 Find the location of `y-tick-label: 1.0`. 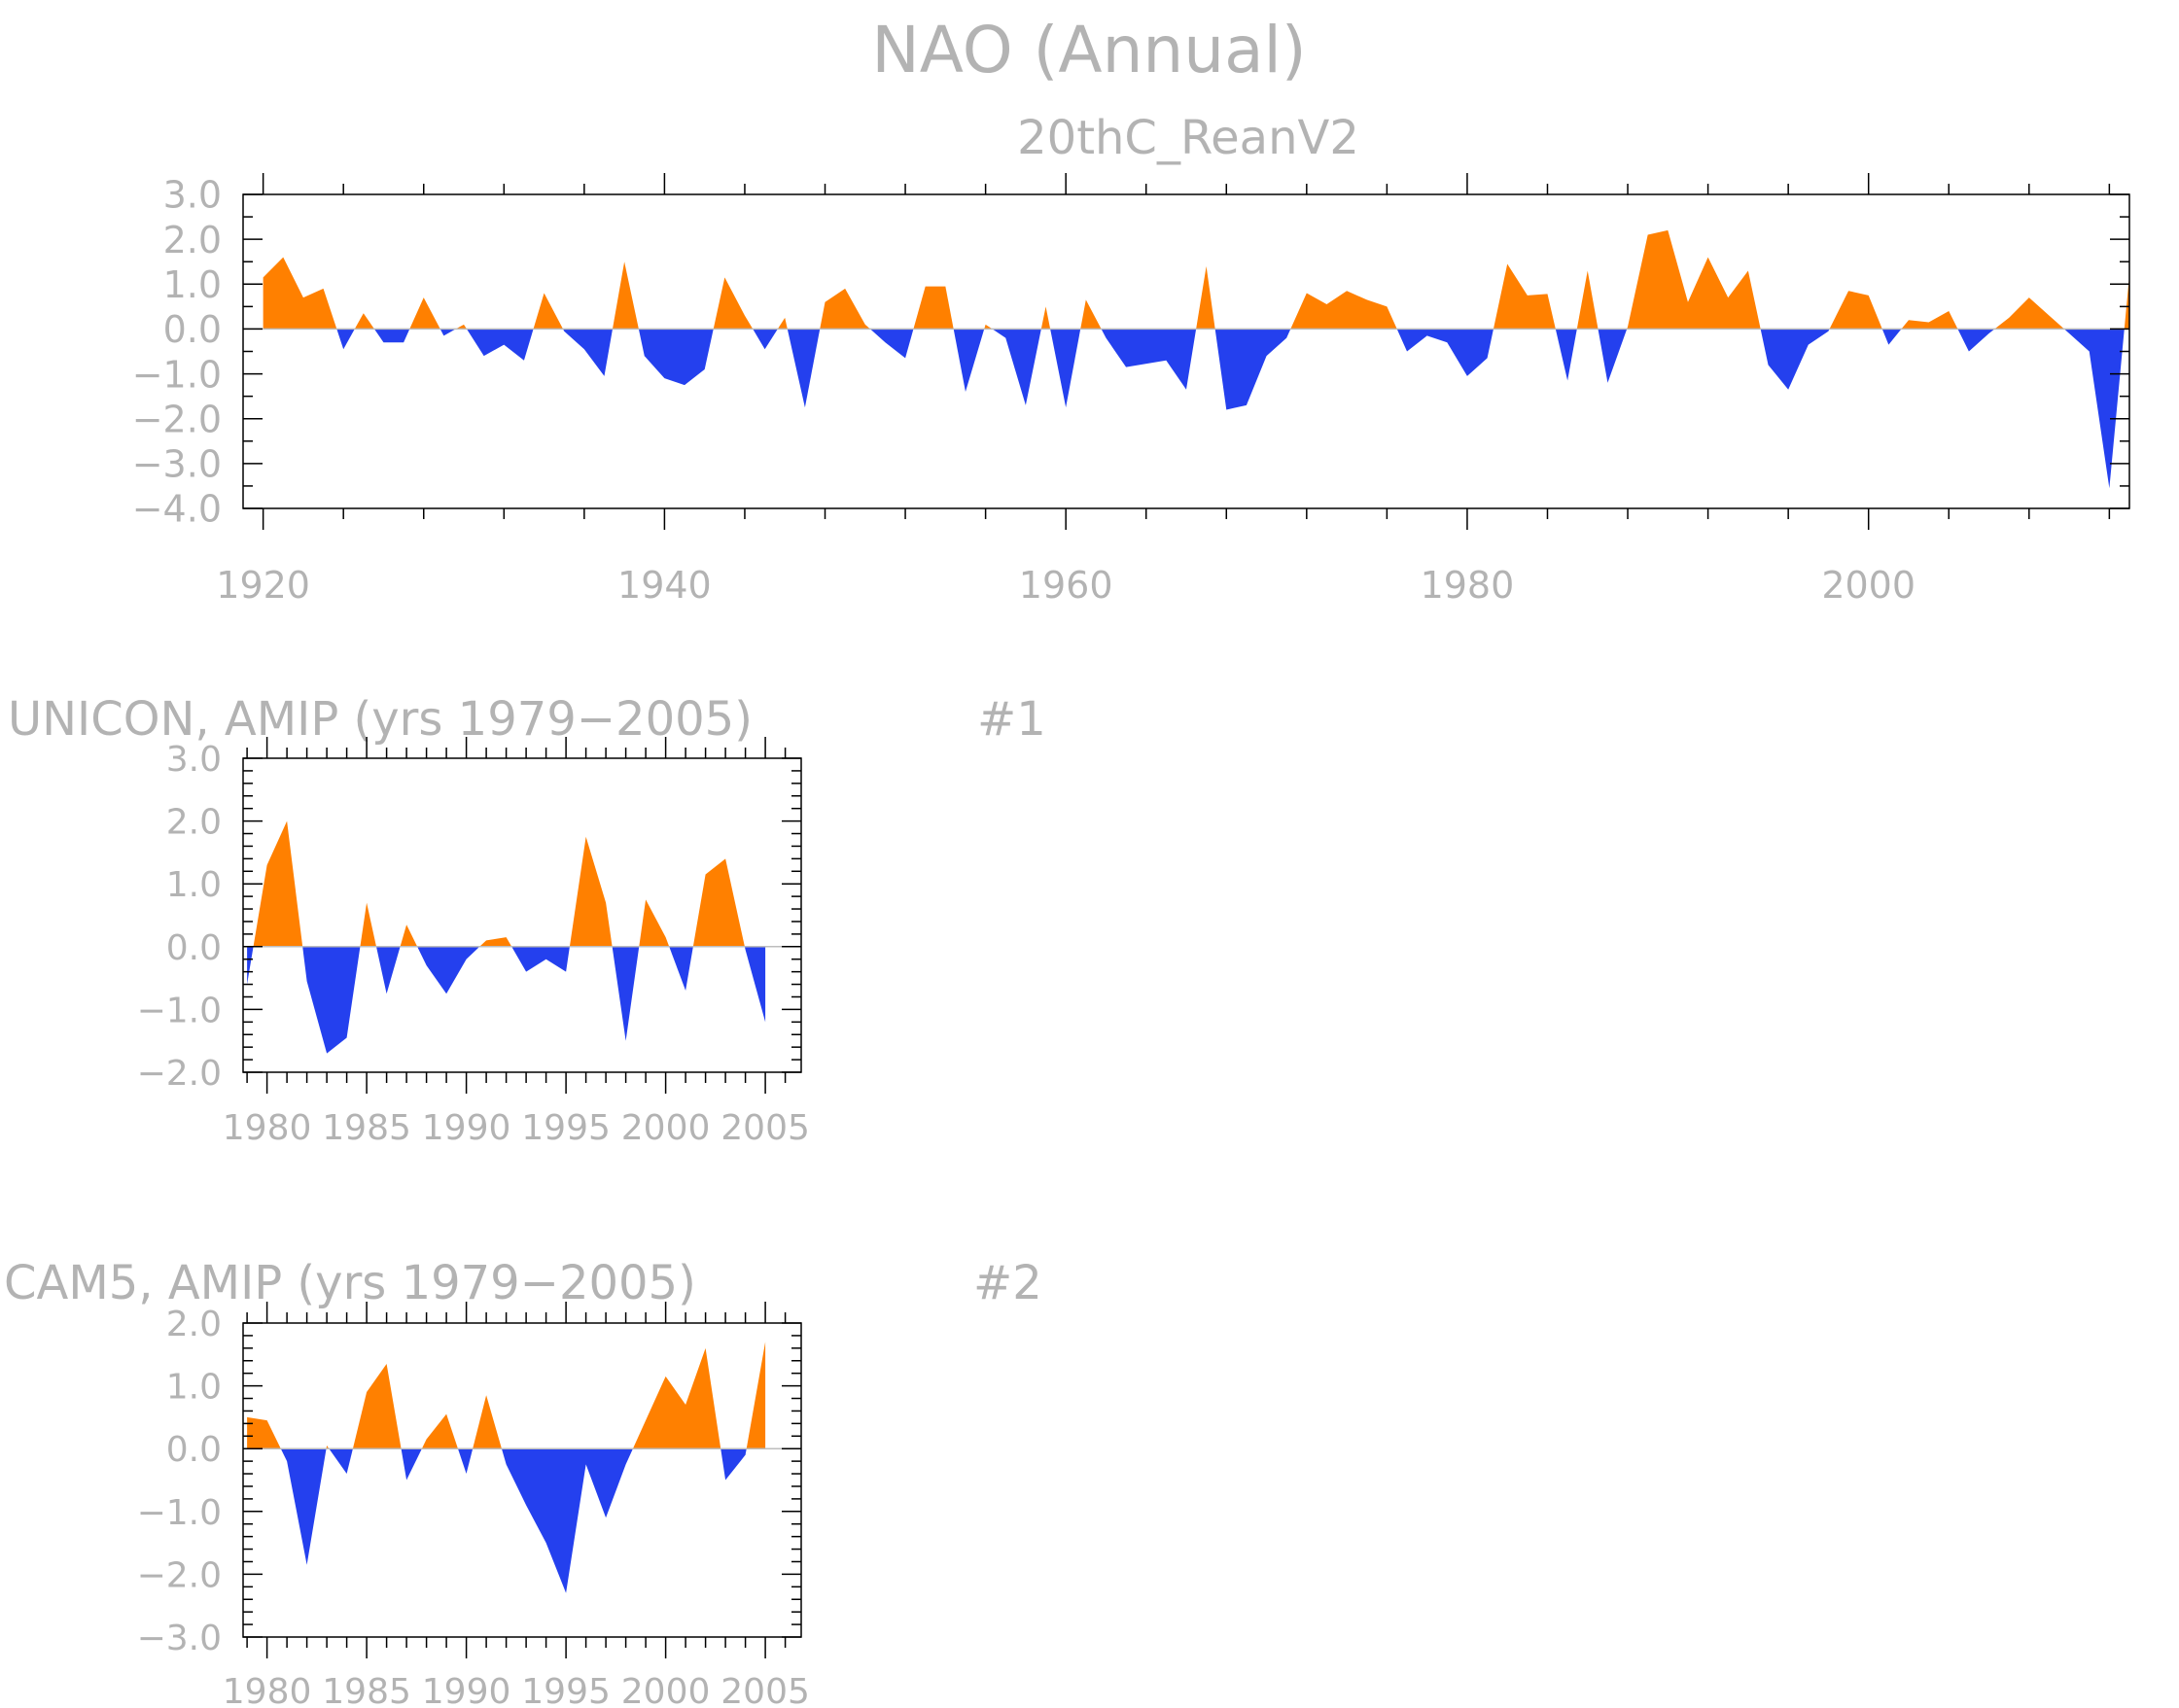

y-tick-label: 1.0 is located at coordinates (192, 284).